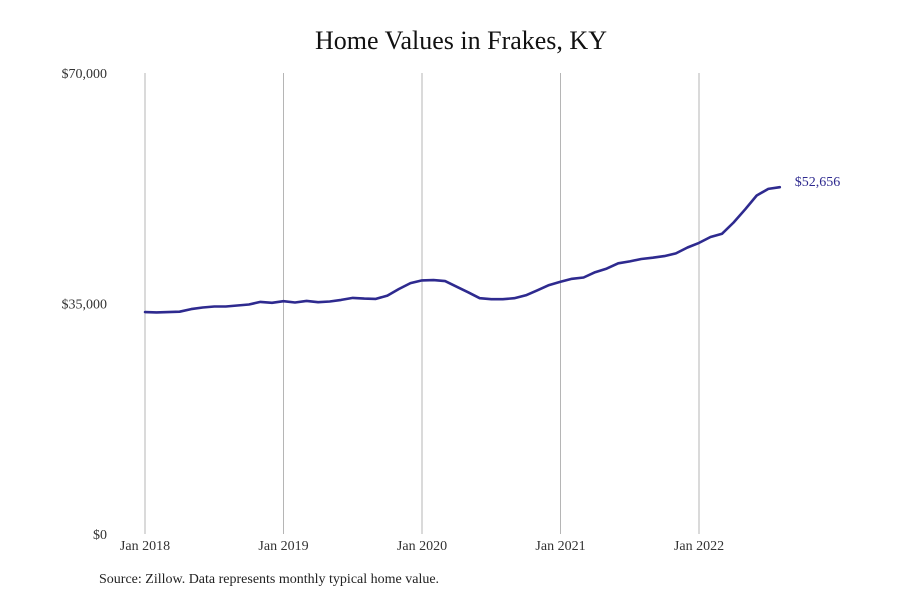 The height and width of the screenshot is (600, 900). I want to click on x-tick-label: Jan 2020, so click(422, 546).